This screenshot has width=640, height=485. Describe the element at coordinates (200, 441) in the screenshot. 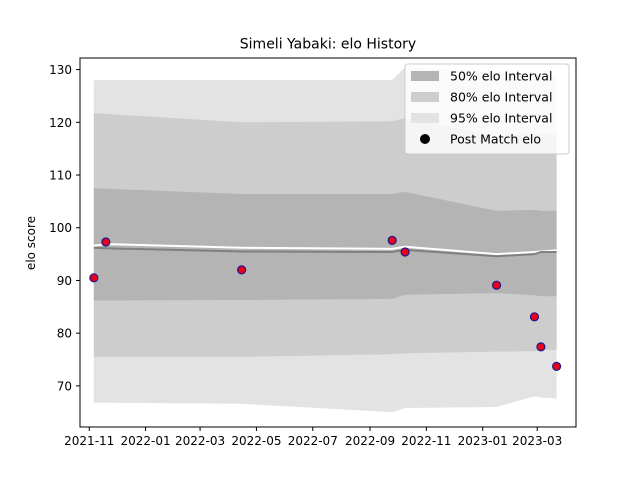

I see `x-tick-label: 2022-03` at that location.